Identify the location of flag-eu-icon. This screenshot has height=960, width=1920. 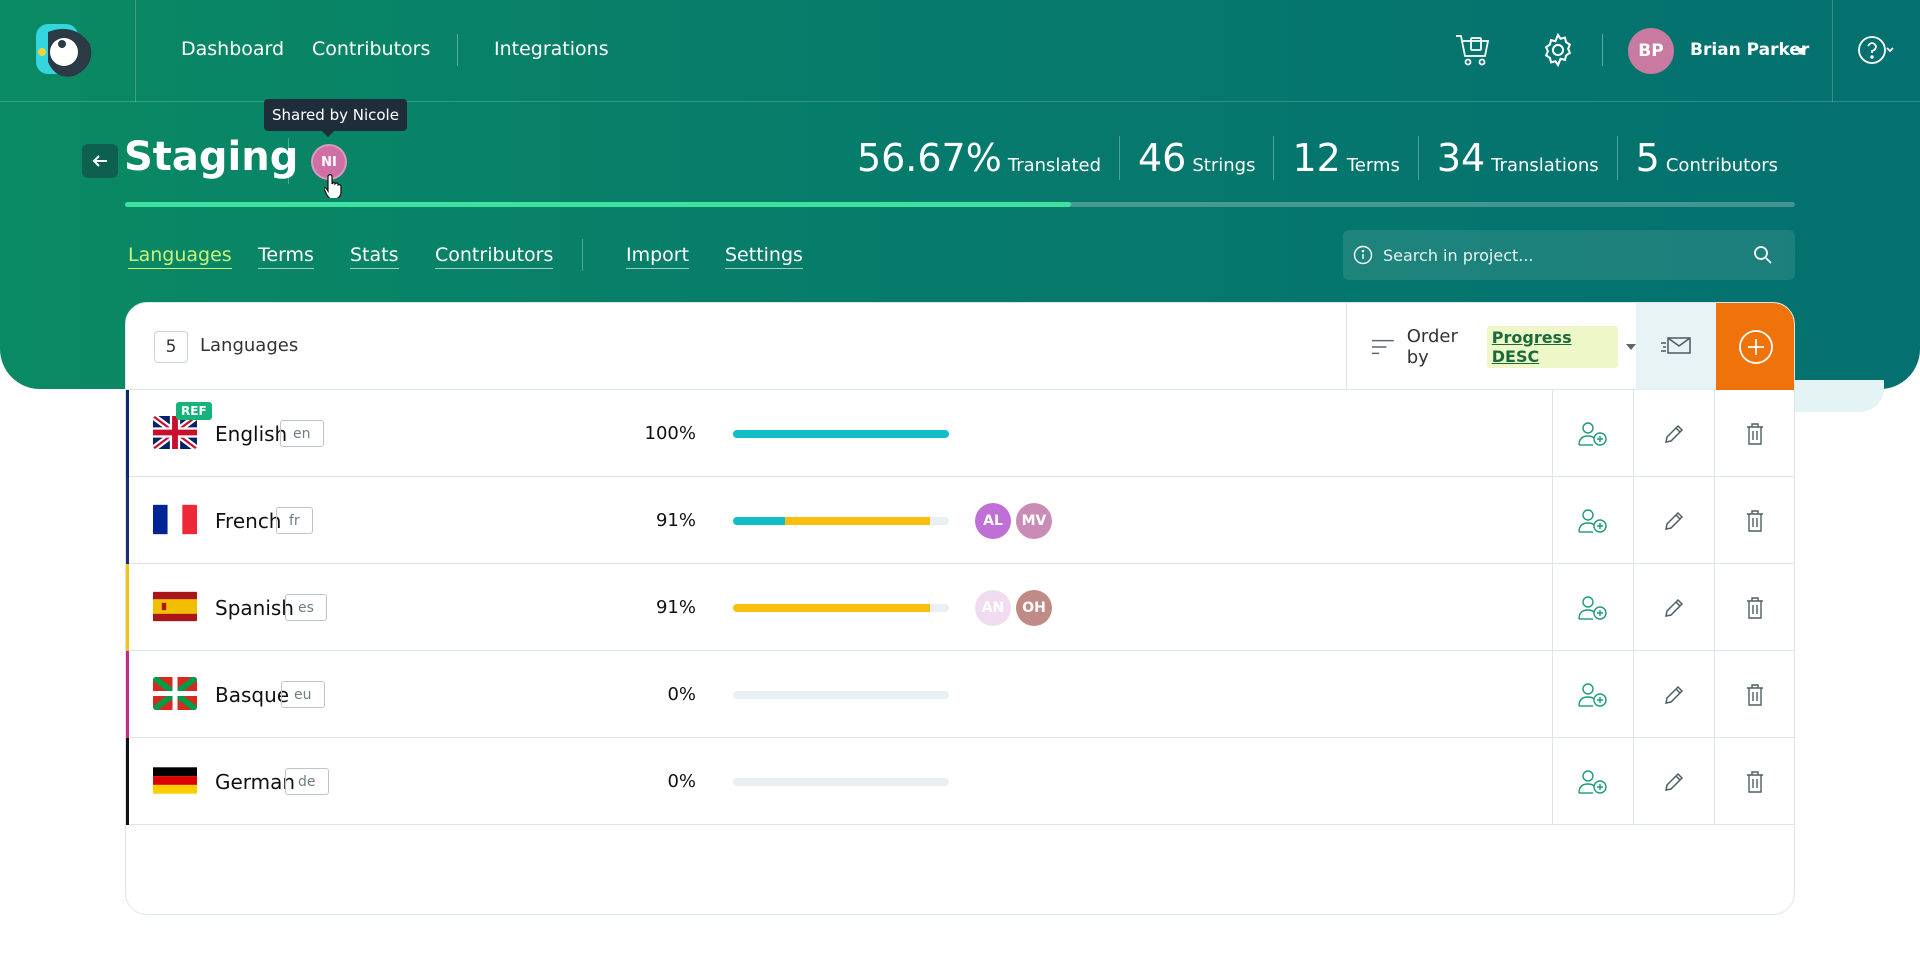
(175, 693).